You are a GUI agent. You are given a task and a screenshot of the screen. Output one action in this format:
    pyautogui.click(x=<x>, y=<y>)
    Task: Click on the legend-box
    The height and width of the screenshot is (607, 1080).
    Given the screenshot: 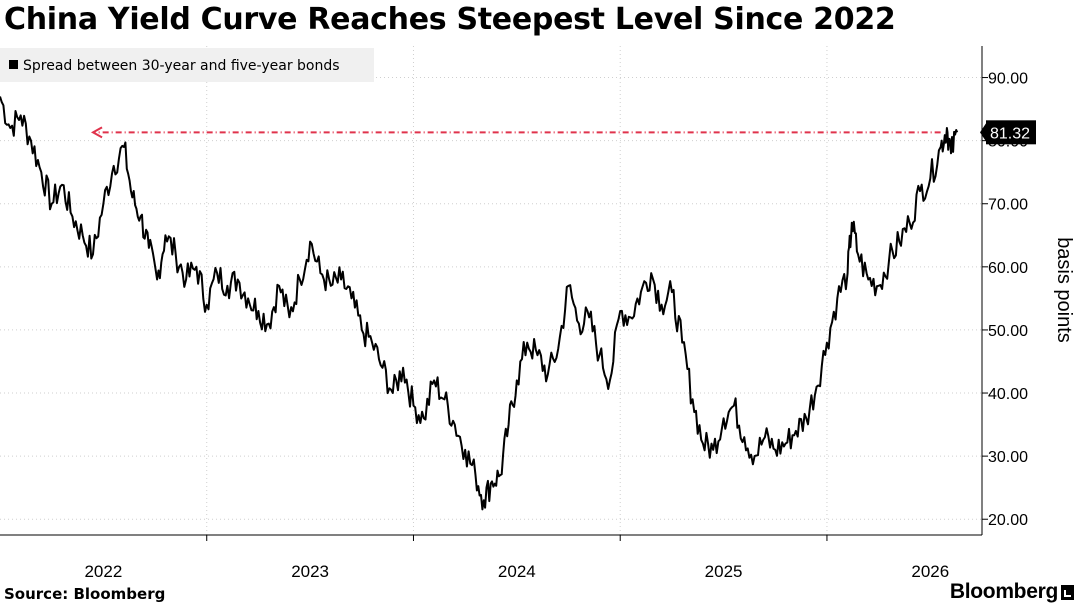 What is the action you would take?
    pyautogui.click(x=187, y=65)
    